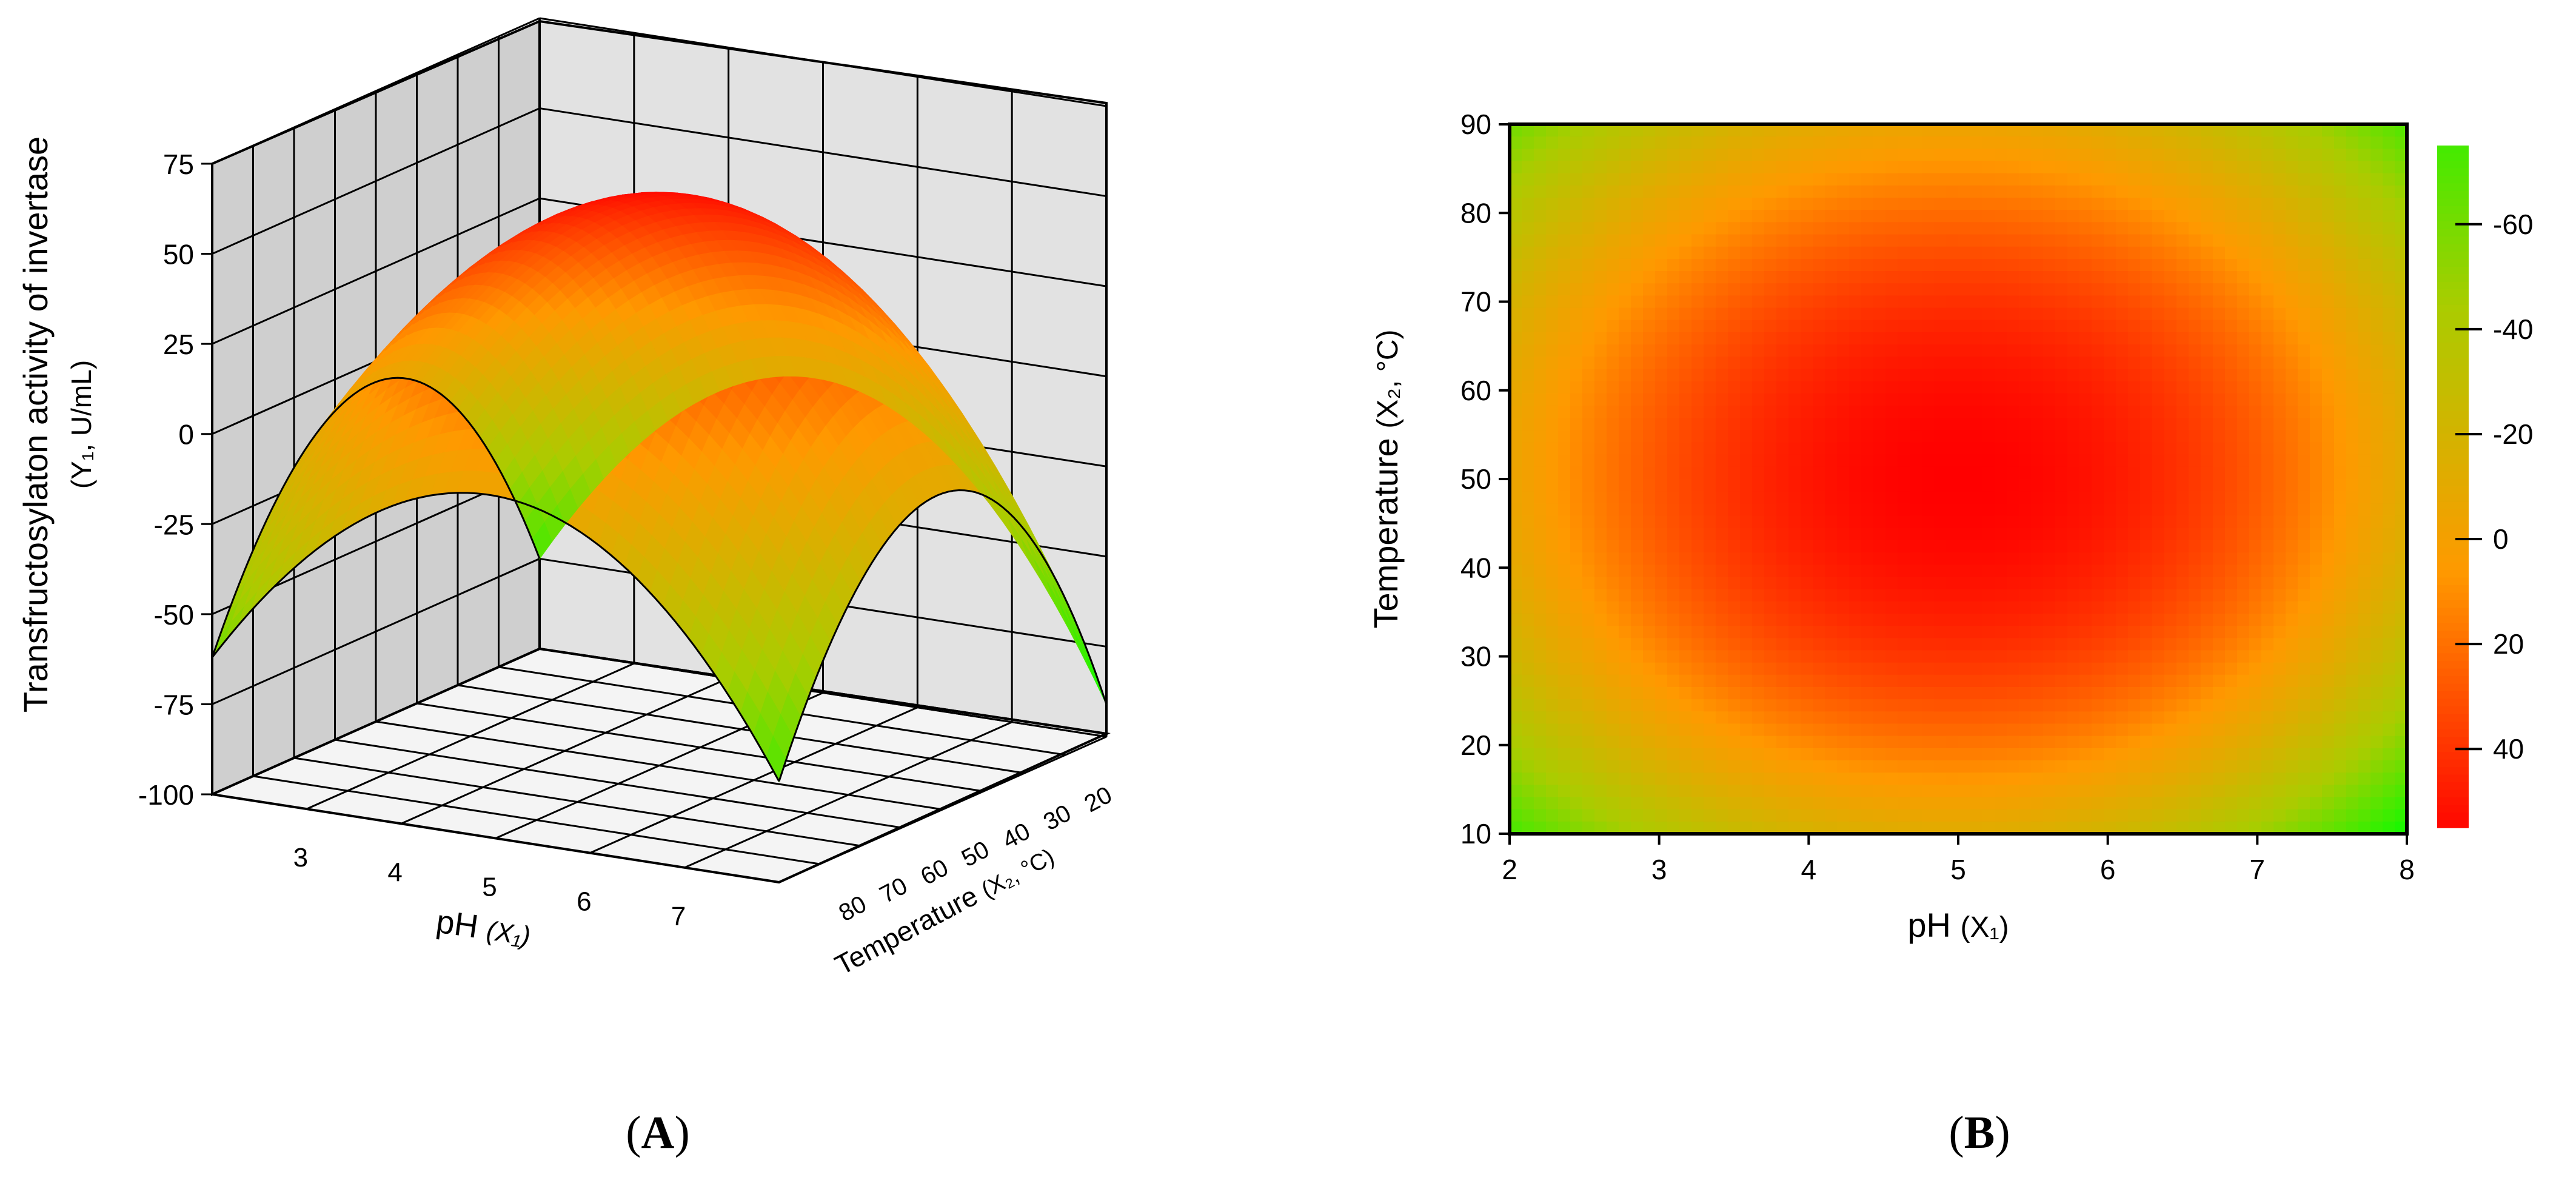  Describe the element at coordinates (376, 91) in the screenshot. I see `wall-grid-line` at that location.